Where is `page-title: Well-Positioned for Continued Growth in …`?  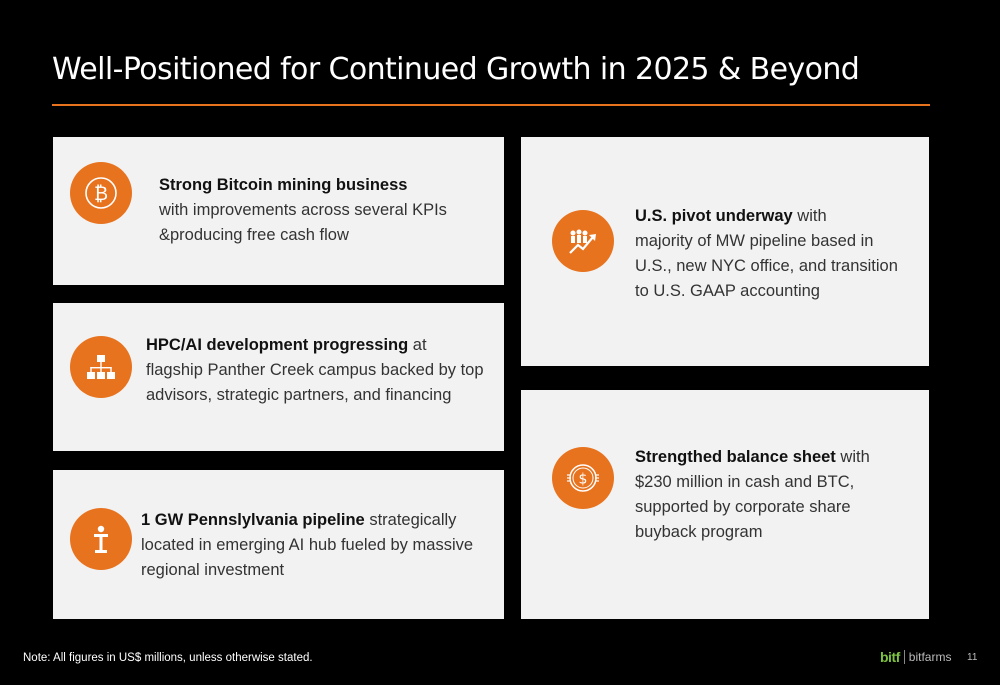
page-title: Well-Positioned for Continued Growth in … is located at coordinates (456, 69).